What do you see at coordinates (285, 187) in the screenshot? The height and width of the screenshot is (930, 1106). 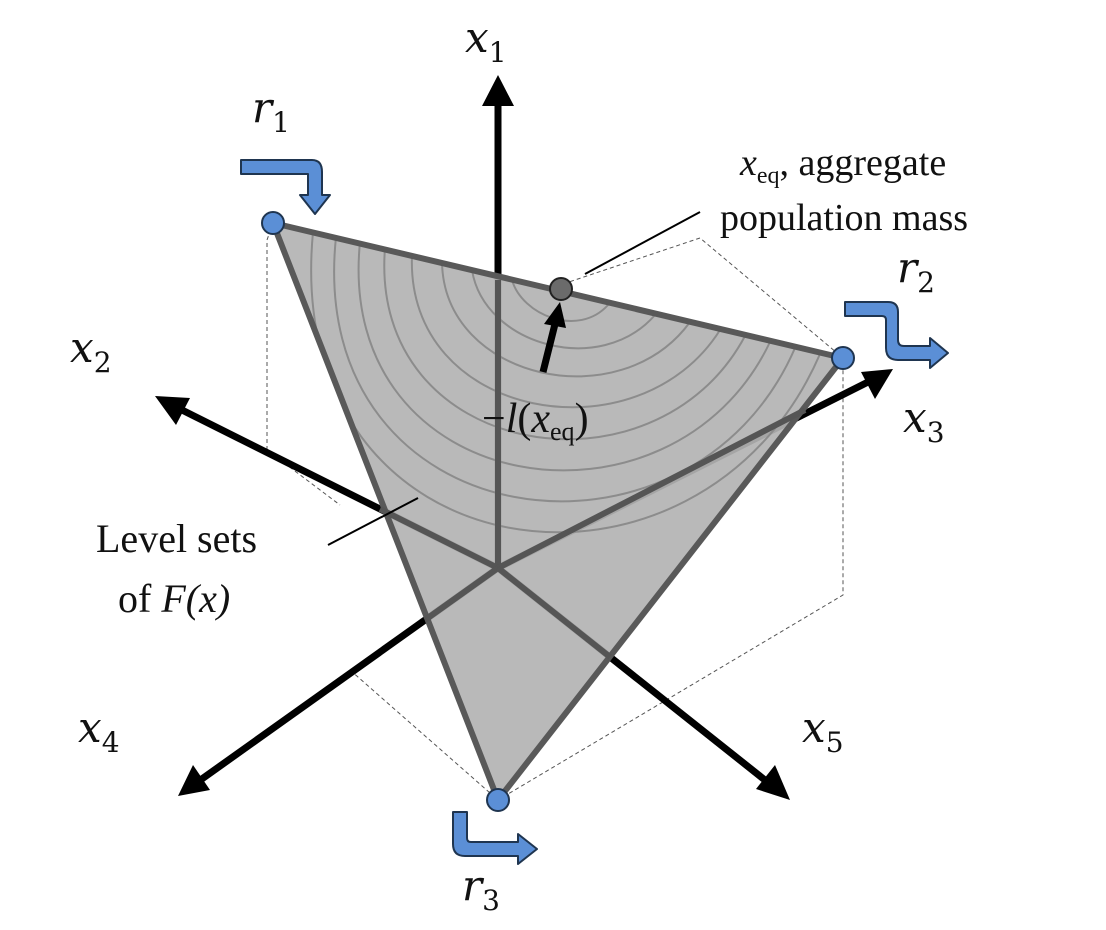 I see `flow-arrow-r1` at bounding box center [285, 187].